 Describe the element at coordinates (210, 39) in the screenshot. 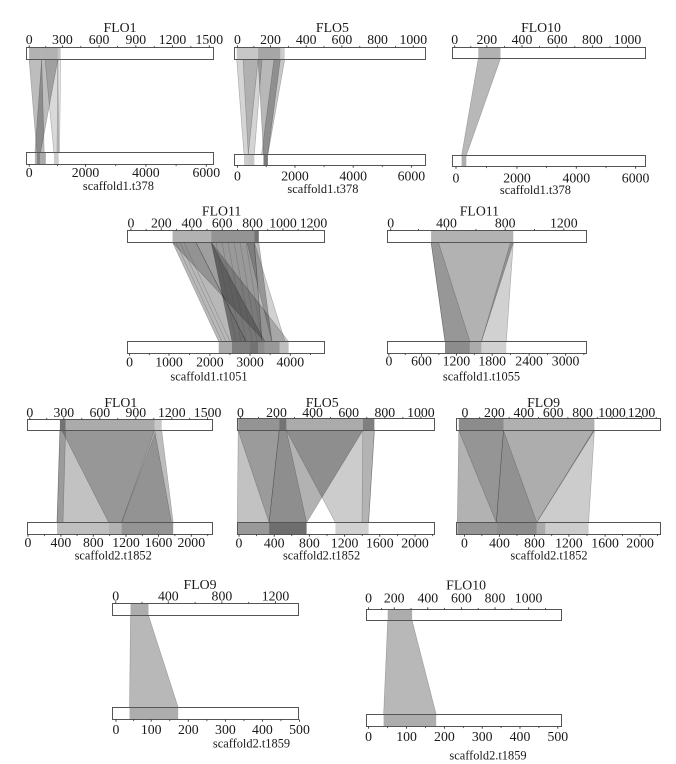

I see `svg-text: 1500` at that location.